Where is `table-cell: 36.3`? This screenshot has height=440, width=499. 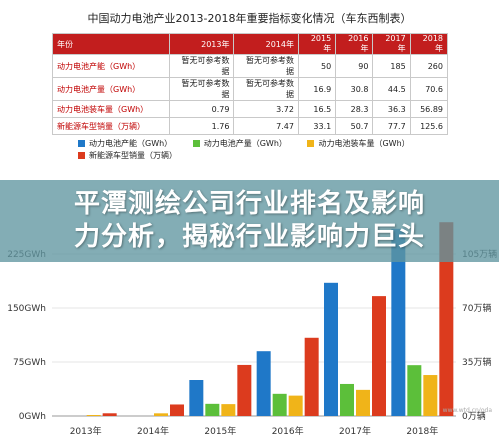 table-cell: 36.3 is located at coordinates (391, 109).